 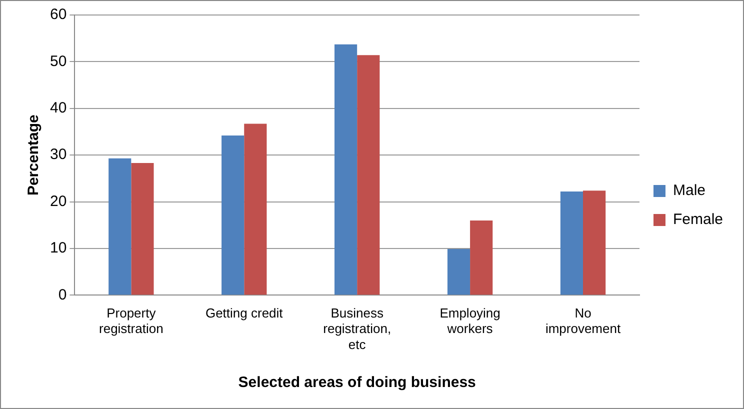 I want to click on x-tick-label: Employing workers, so click(x=470, y=321).